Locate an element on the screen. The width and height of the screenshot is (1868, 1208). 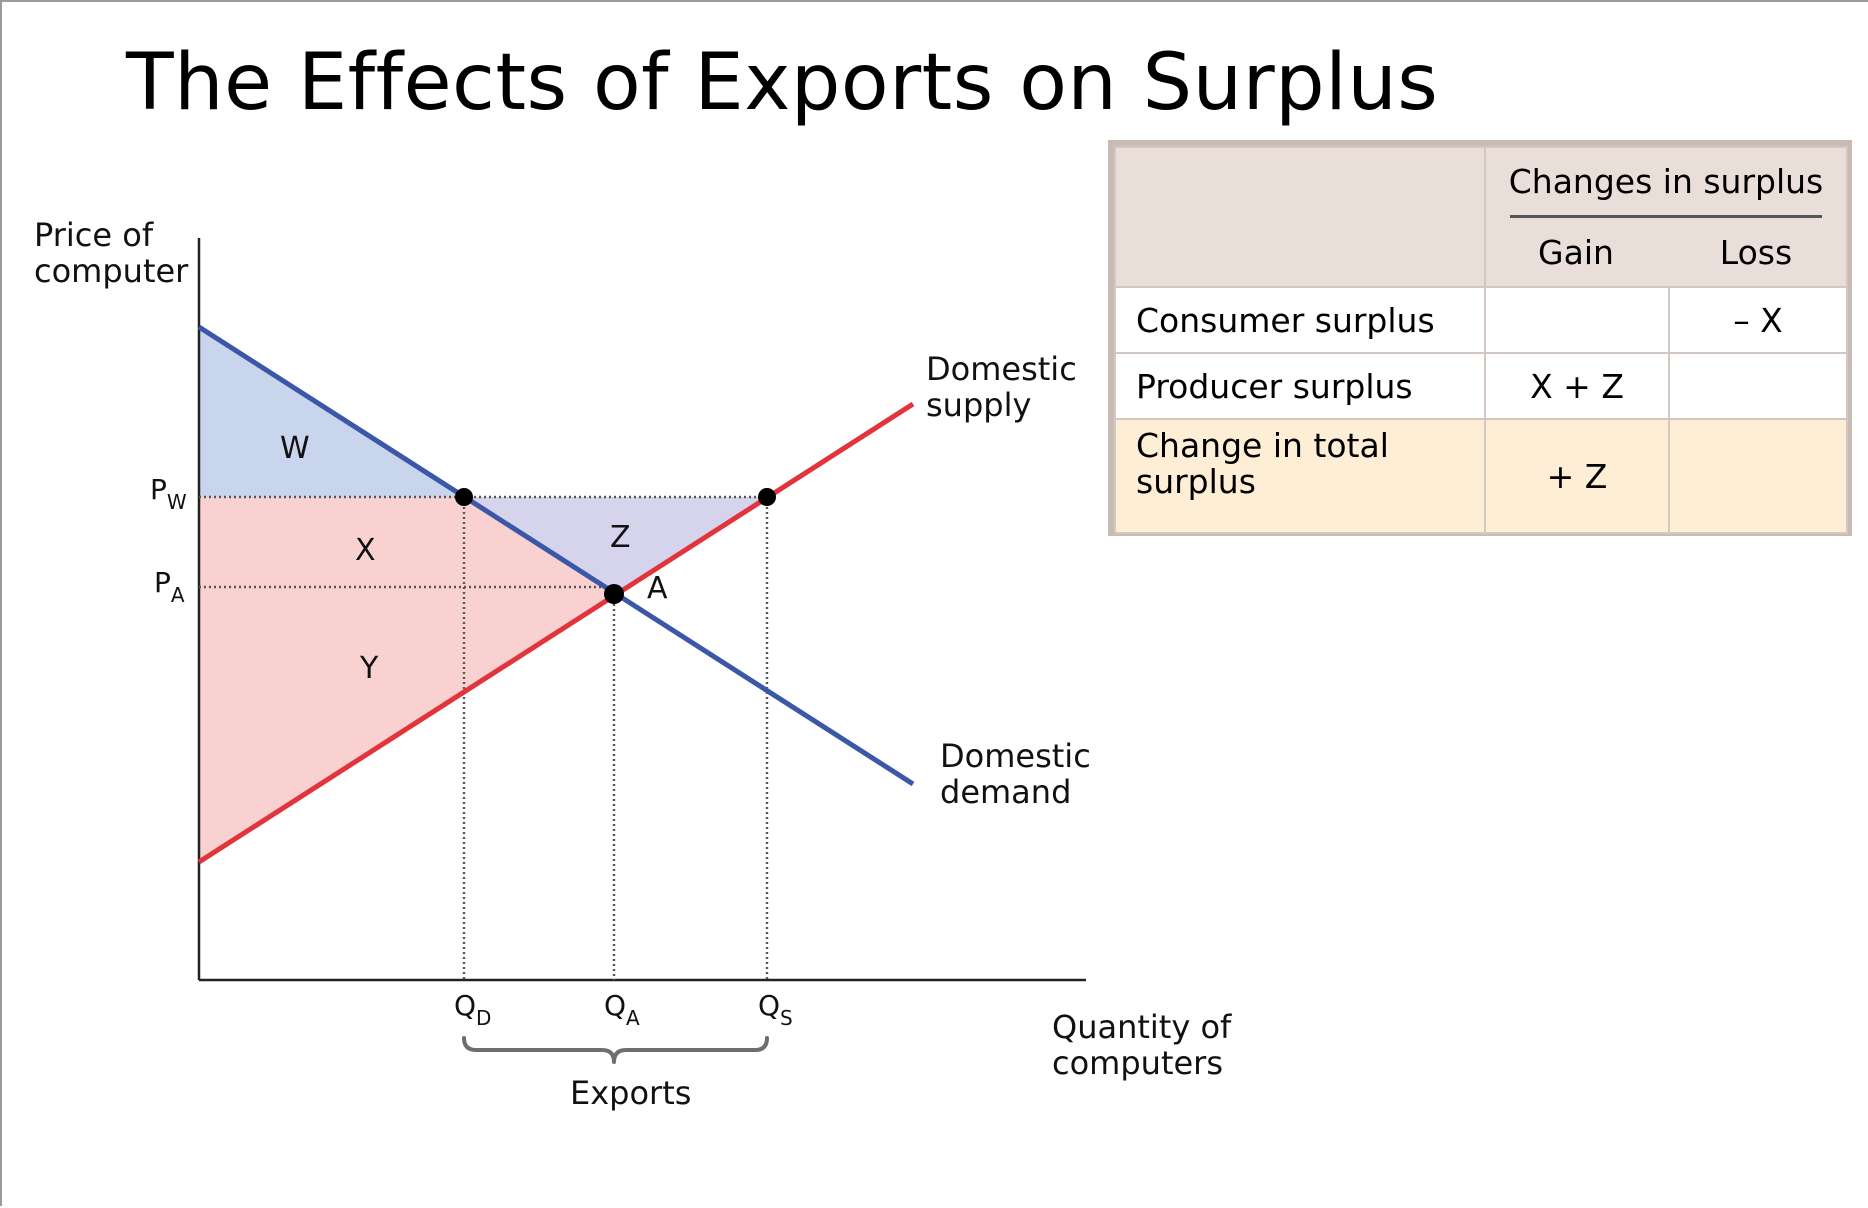
equilibrium-a-label: A is located at coordinates (657, 588).